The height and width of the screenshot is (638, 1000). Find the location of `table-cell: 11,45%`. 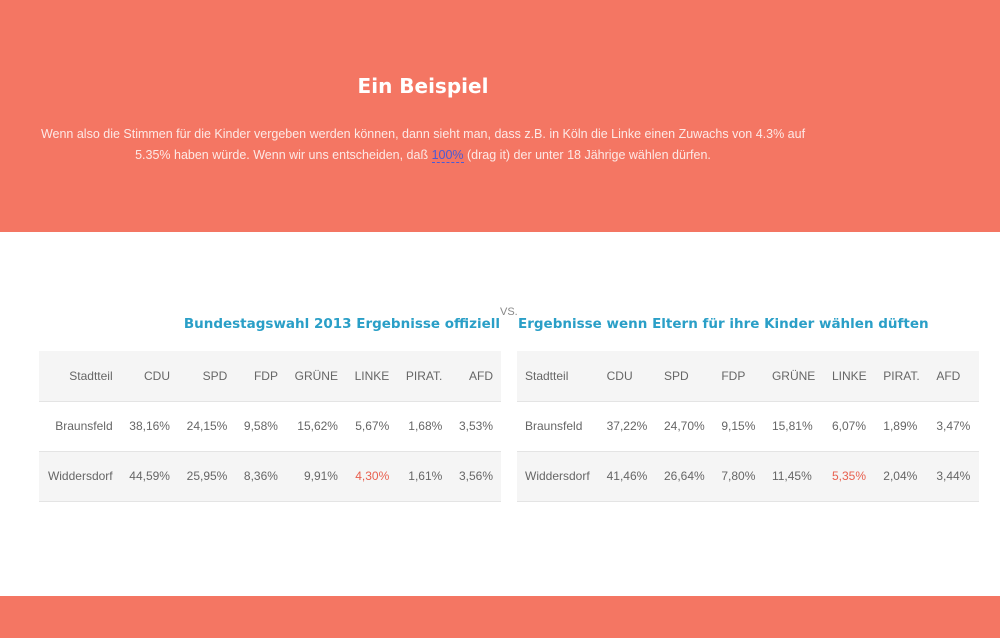

table-cell: 11,45% is located at coordinates (793, 476).